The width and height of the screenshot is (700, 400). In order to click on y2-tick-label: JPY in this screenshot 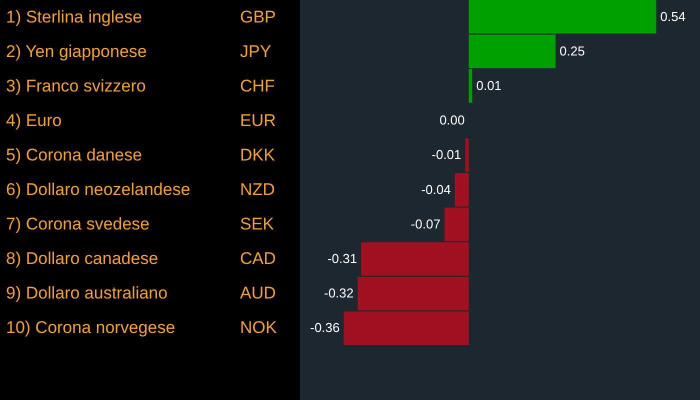, I will do `click(256, 51)`.